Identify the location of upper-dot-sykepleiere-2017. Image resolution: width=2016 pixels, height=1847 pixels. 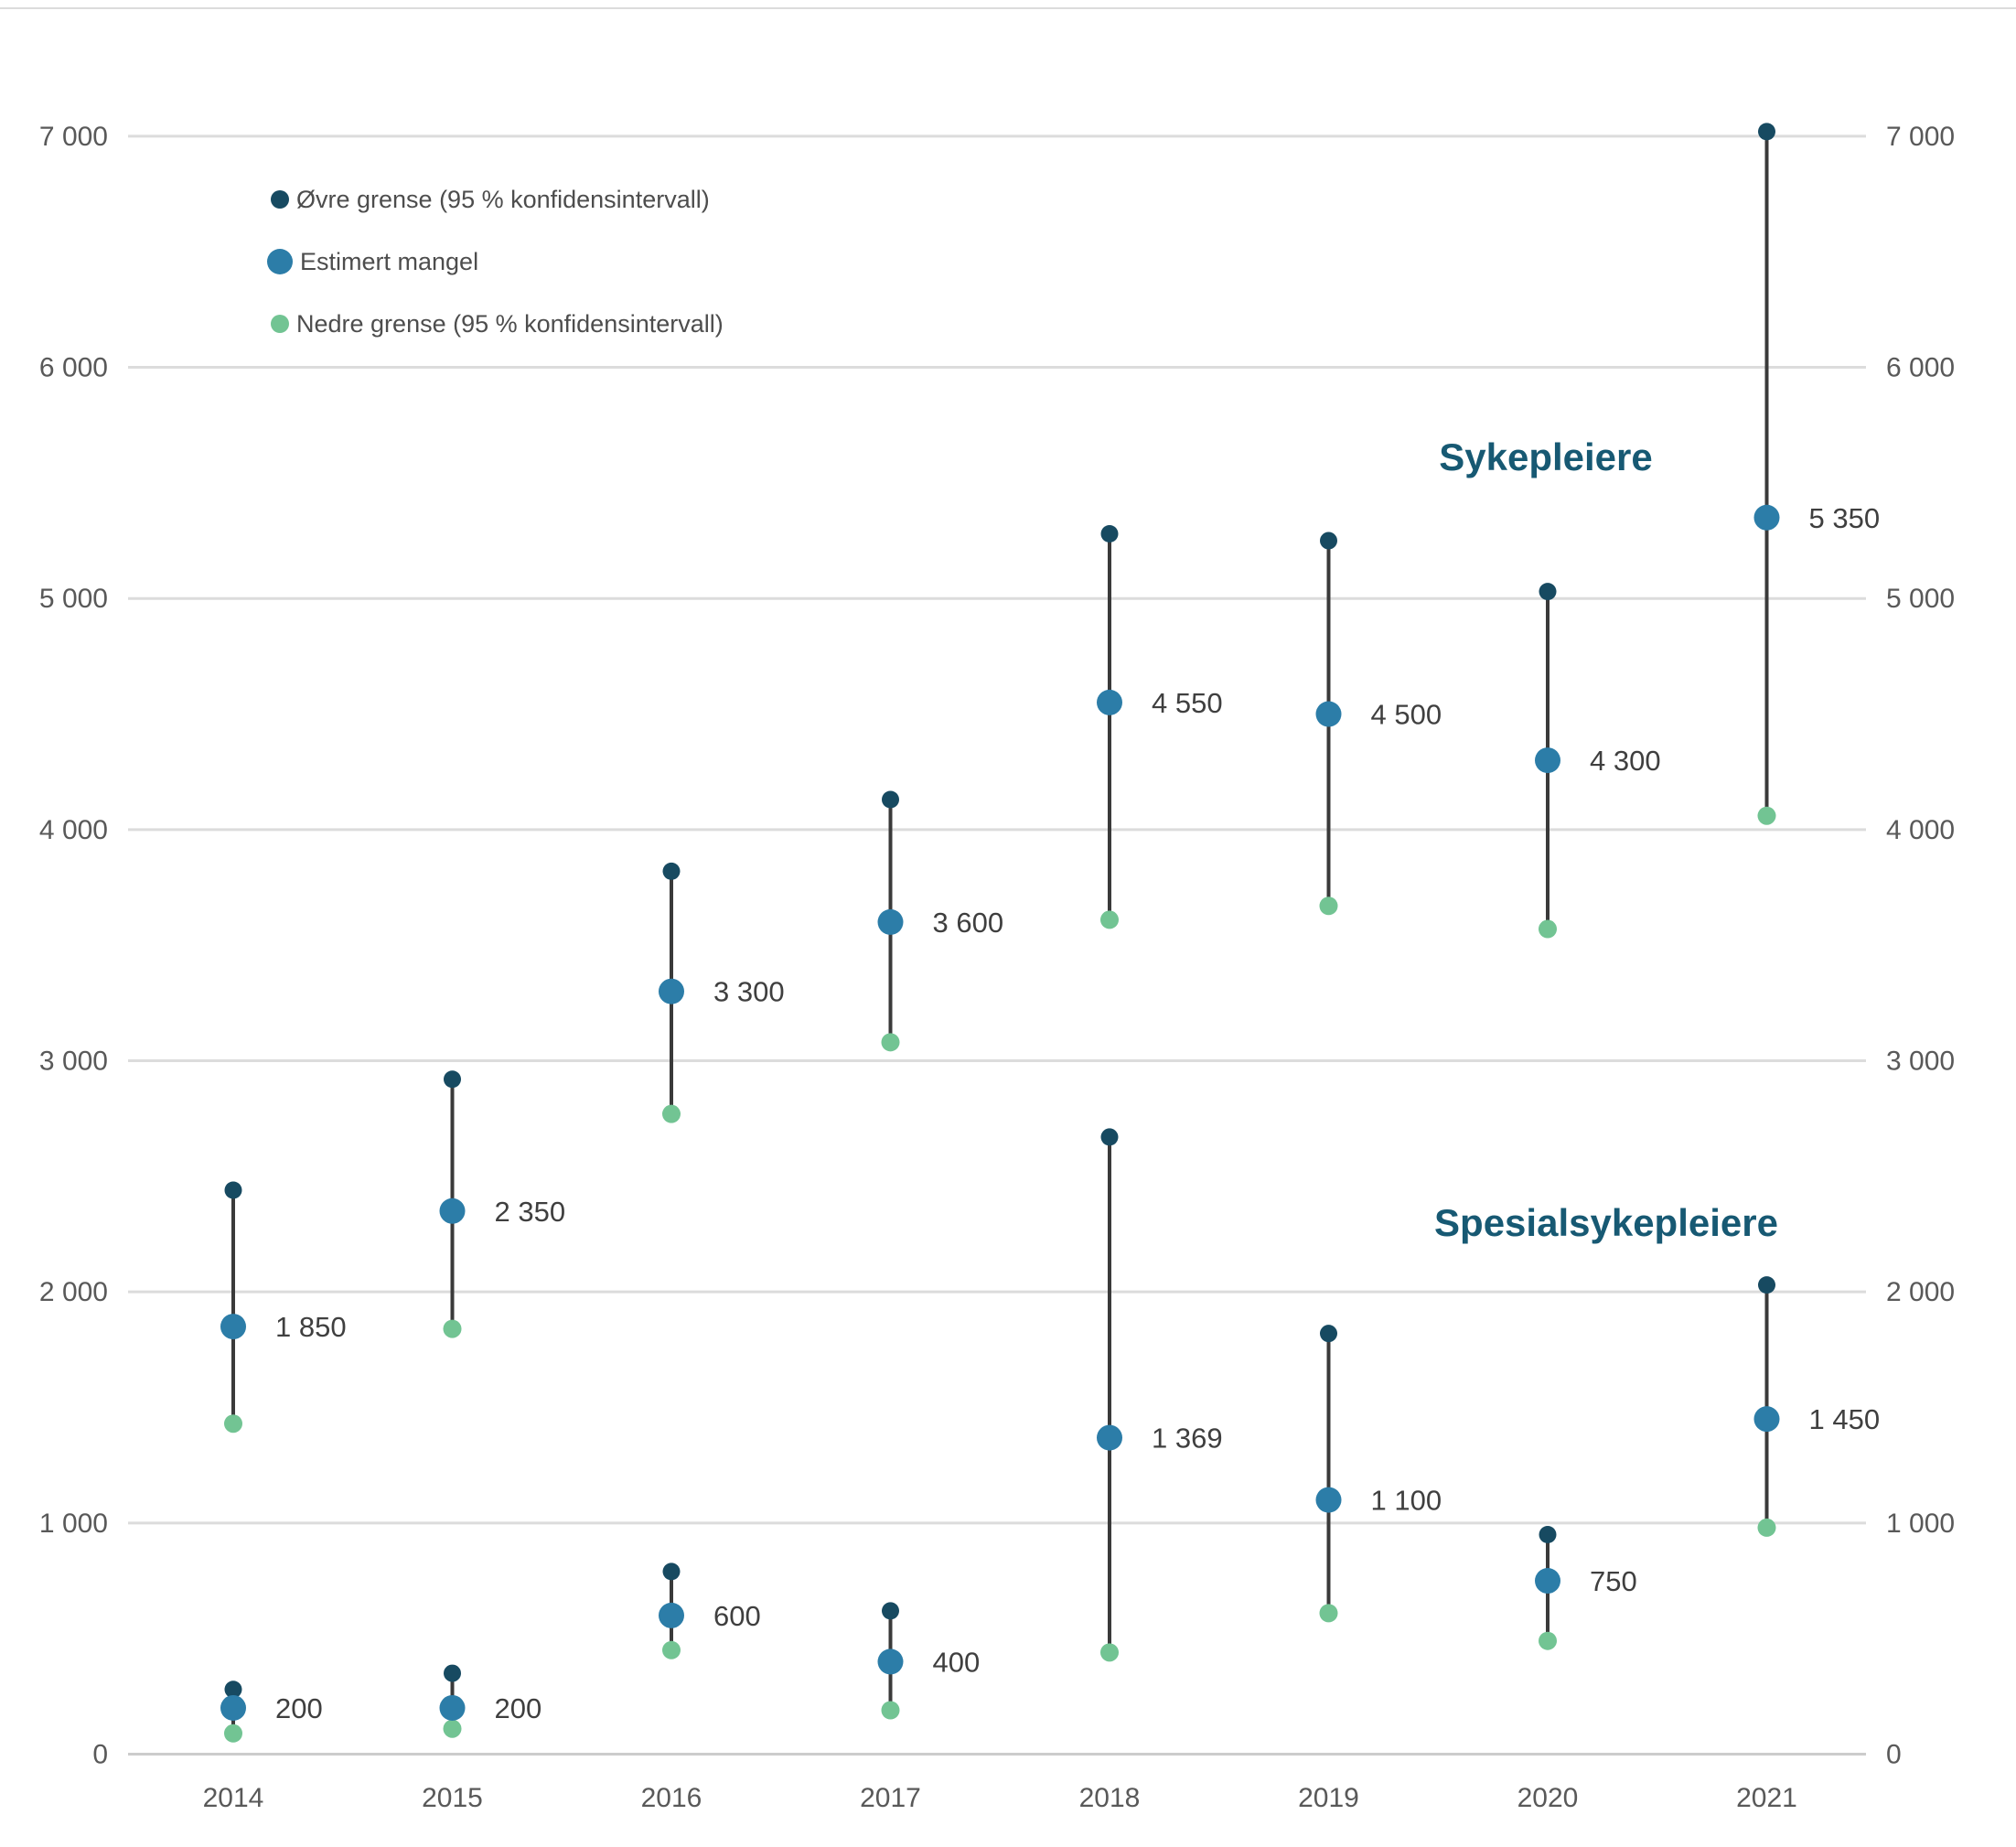
(890, 799).